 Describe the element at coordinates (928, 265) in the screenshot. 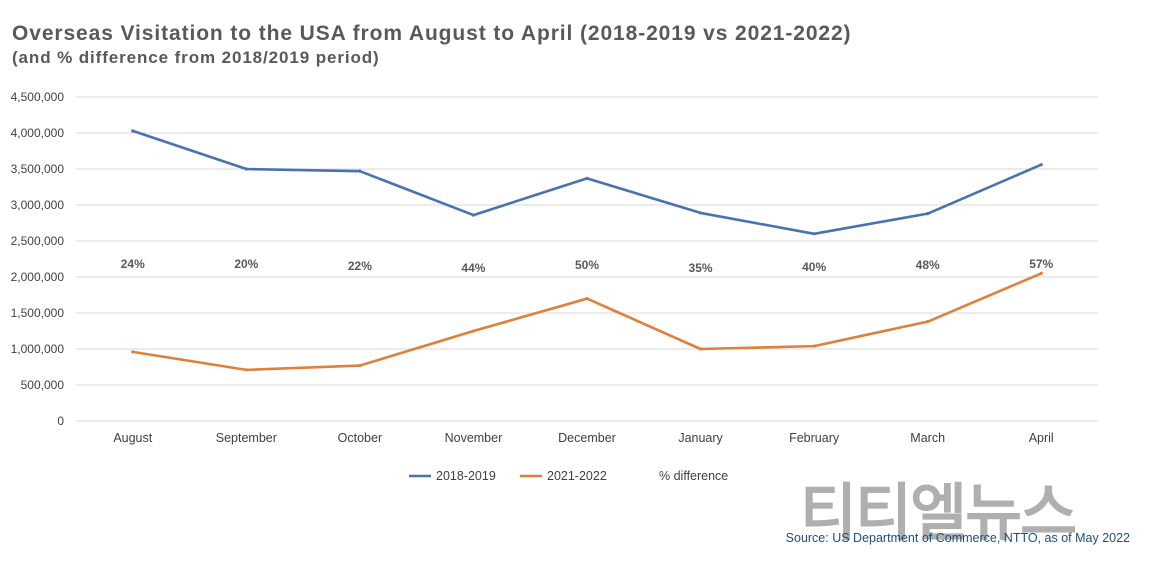

I see `pct-difference-label: 48%` at that location.